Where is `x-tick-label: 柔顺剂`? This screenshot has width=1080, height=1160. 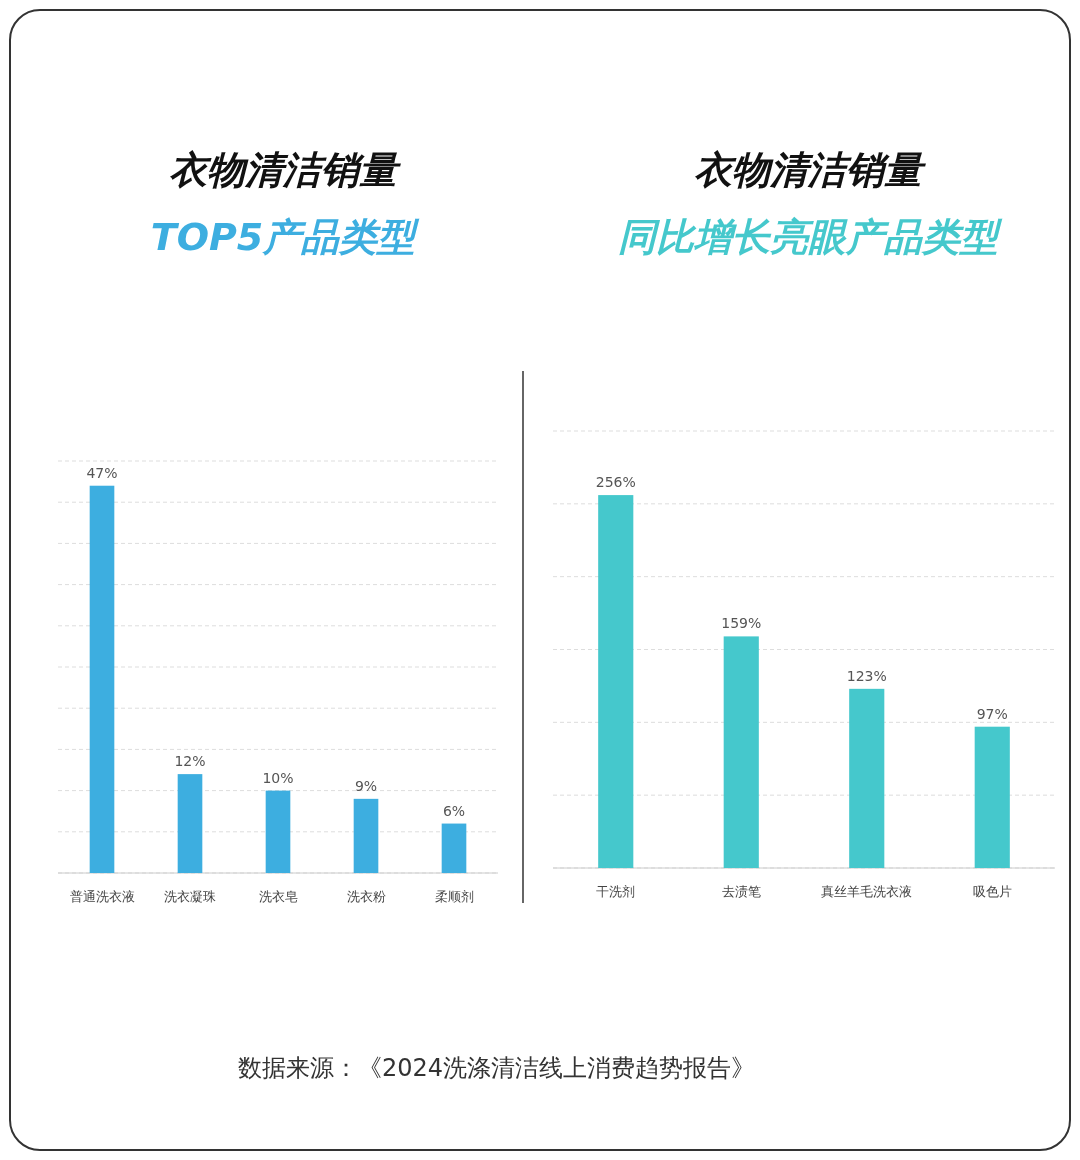
x-tick-label: 柔顺剂 is located at coordinates (454, 896).